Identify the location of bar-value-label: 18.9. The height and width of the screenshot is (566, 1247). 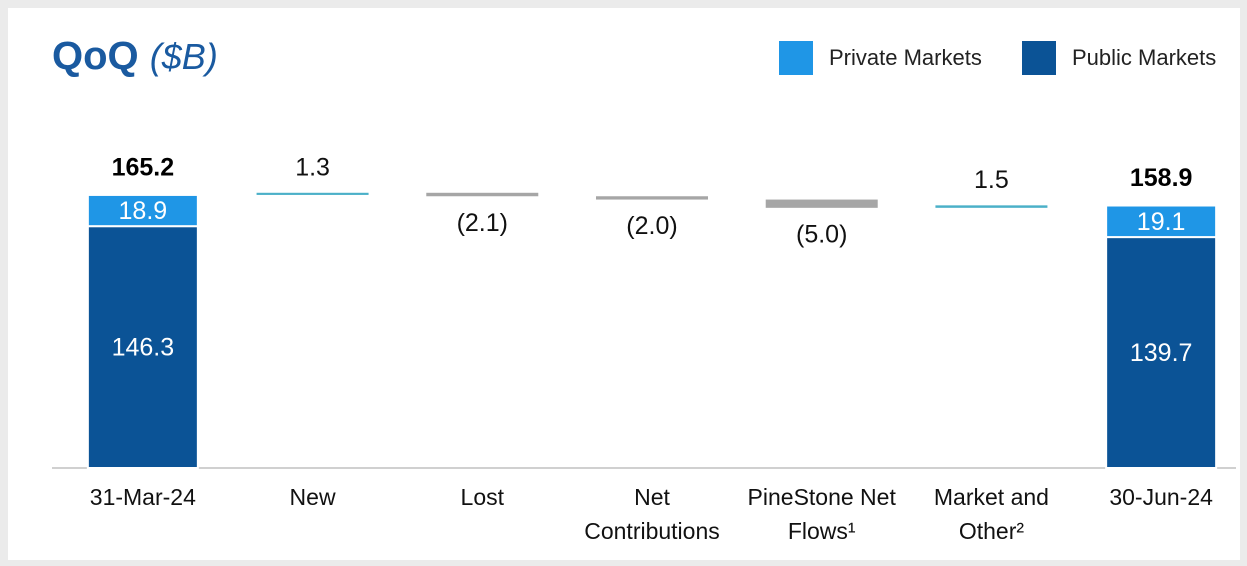
(143, 211).